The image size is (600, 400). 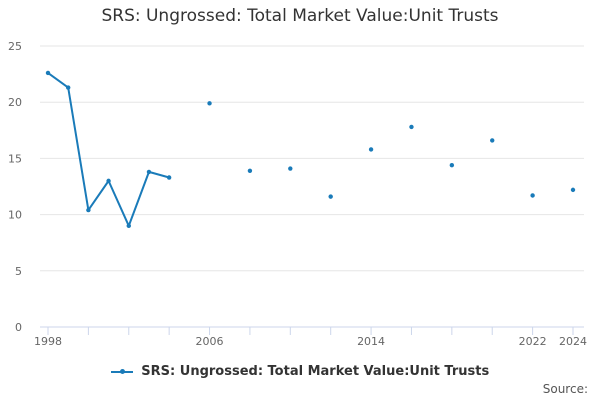 I want to click on series-line, so click(x=108, y=149).